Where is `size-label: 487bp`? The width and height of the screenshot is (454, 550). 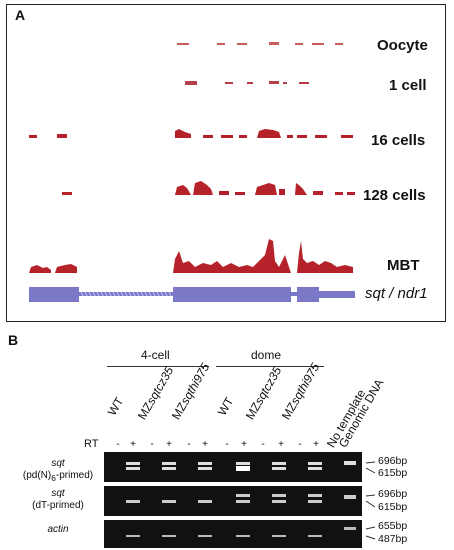
size-label: 487bp is located at coordinates (393, 539).